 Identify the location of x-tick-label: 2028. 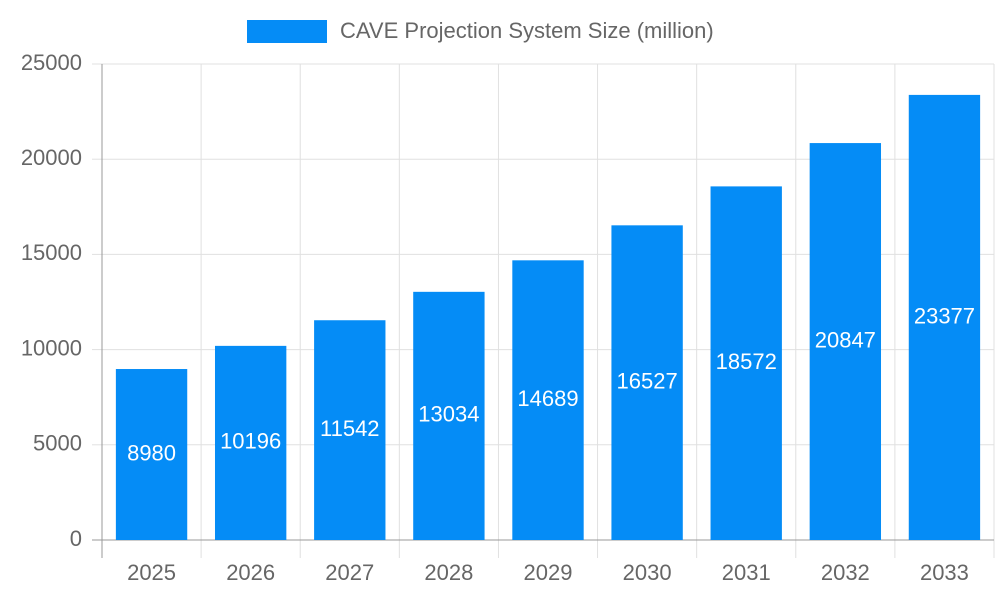
(448, 572).